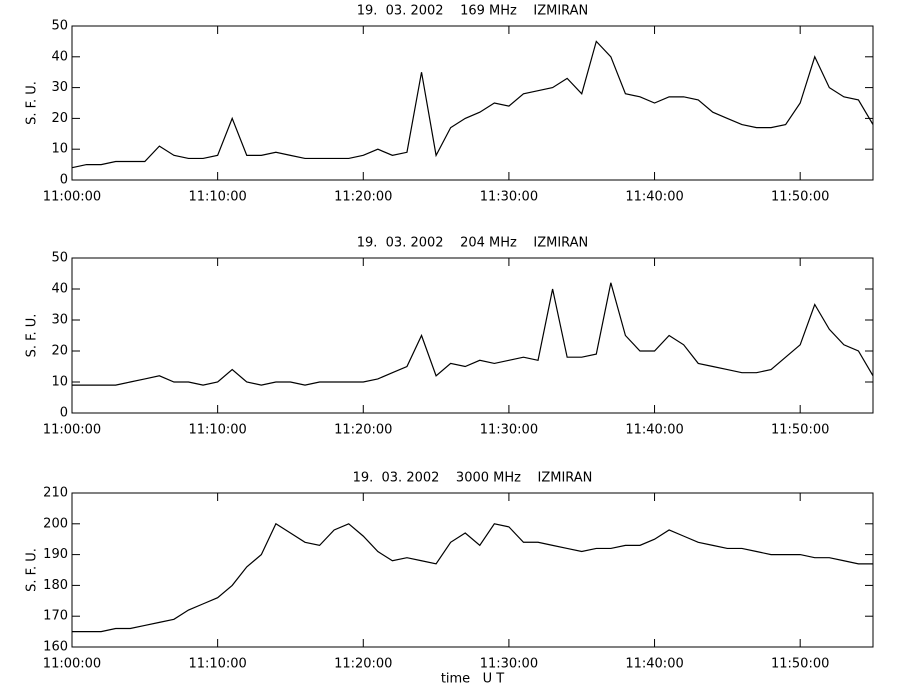 This screenshot has width=900, height=700. I want to click on y-tick-label: 210, so click(55, 493).